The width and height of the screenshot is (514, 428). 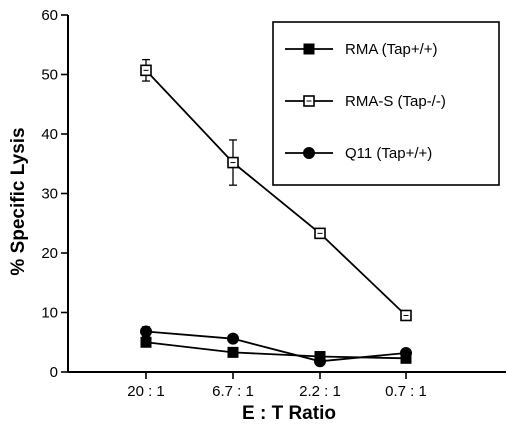 I want to click on y-tick-label: 60, so click(x=49, y=15).